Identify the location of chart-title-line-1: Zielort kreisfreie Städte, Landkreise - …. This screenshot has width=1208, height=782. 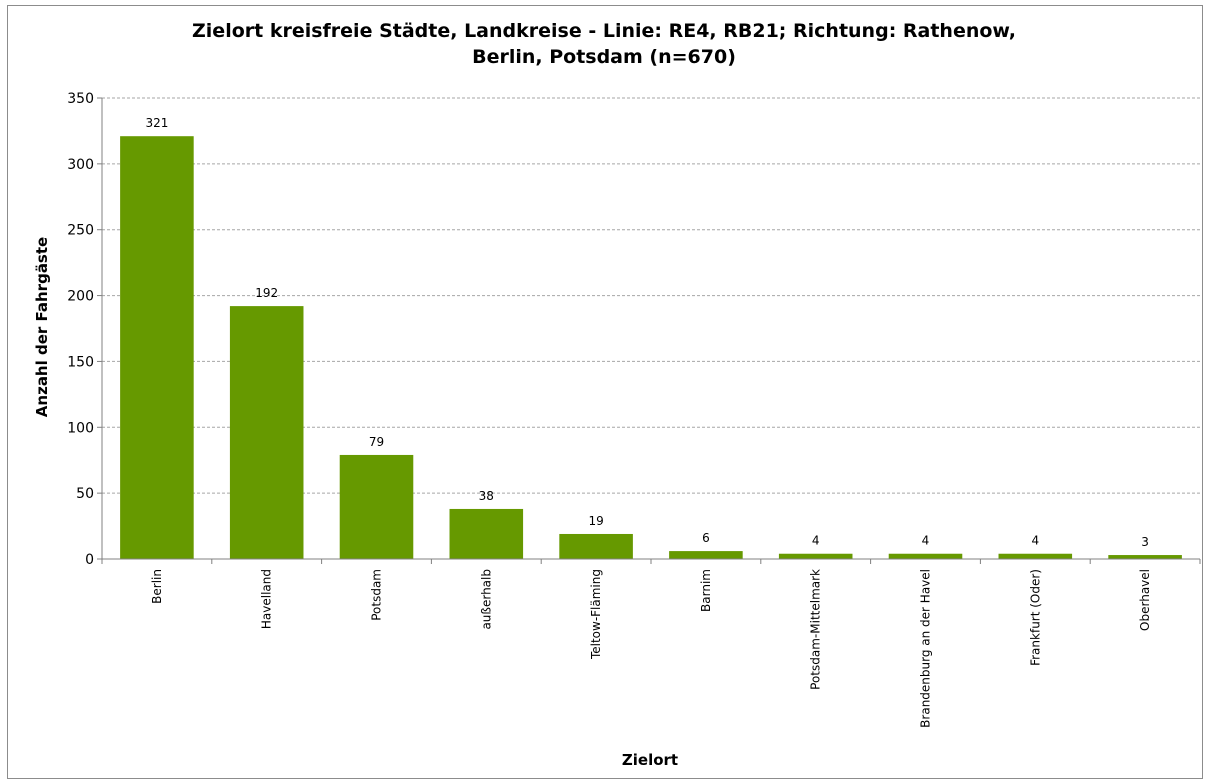
(604, 31).